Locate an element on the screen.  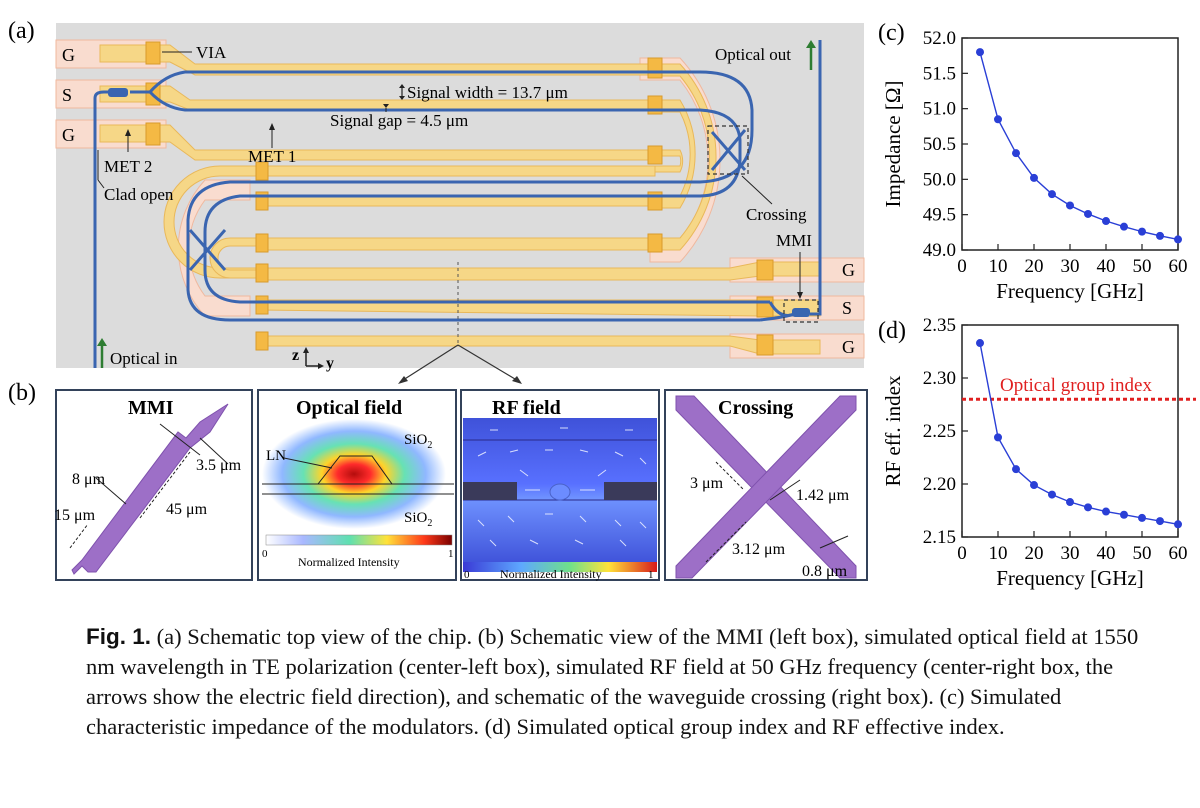
reference-line-label: Optical group index is located at coordinates (1076, 385).